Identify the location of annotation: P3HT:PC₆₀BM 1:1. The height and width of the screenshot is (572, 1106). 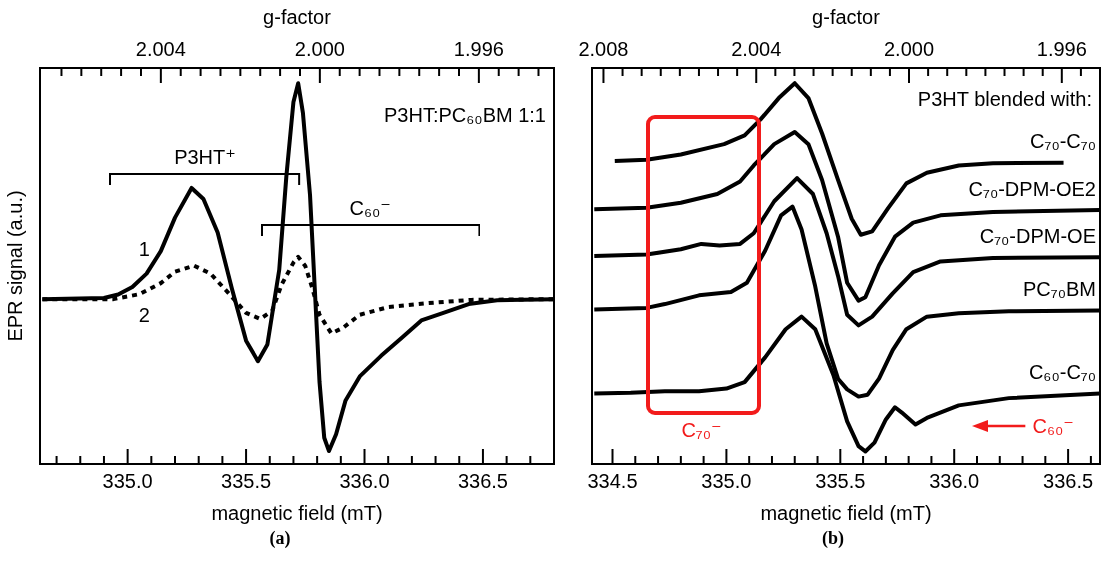
(465, 114).